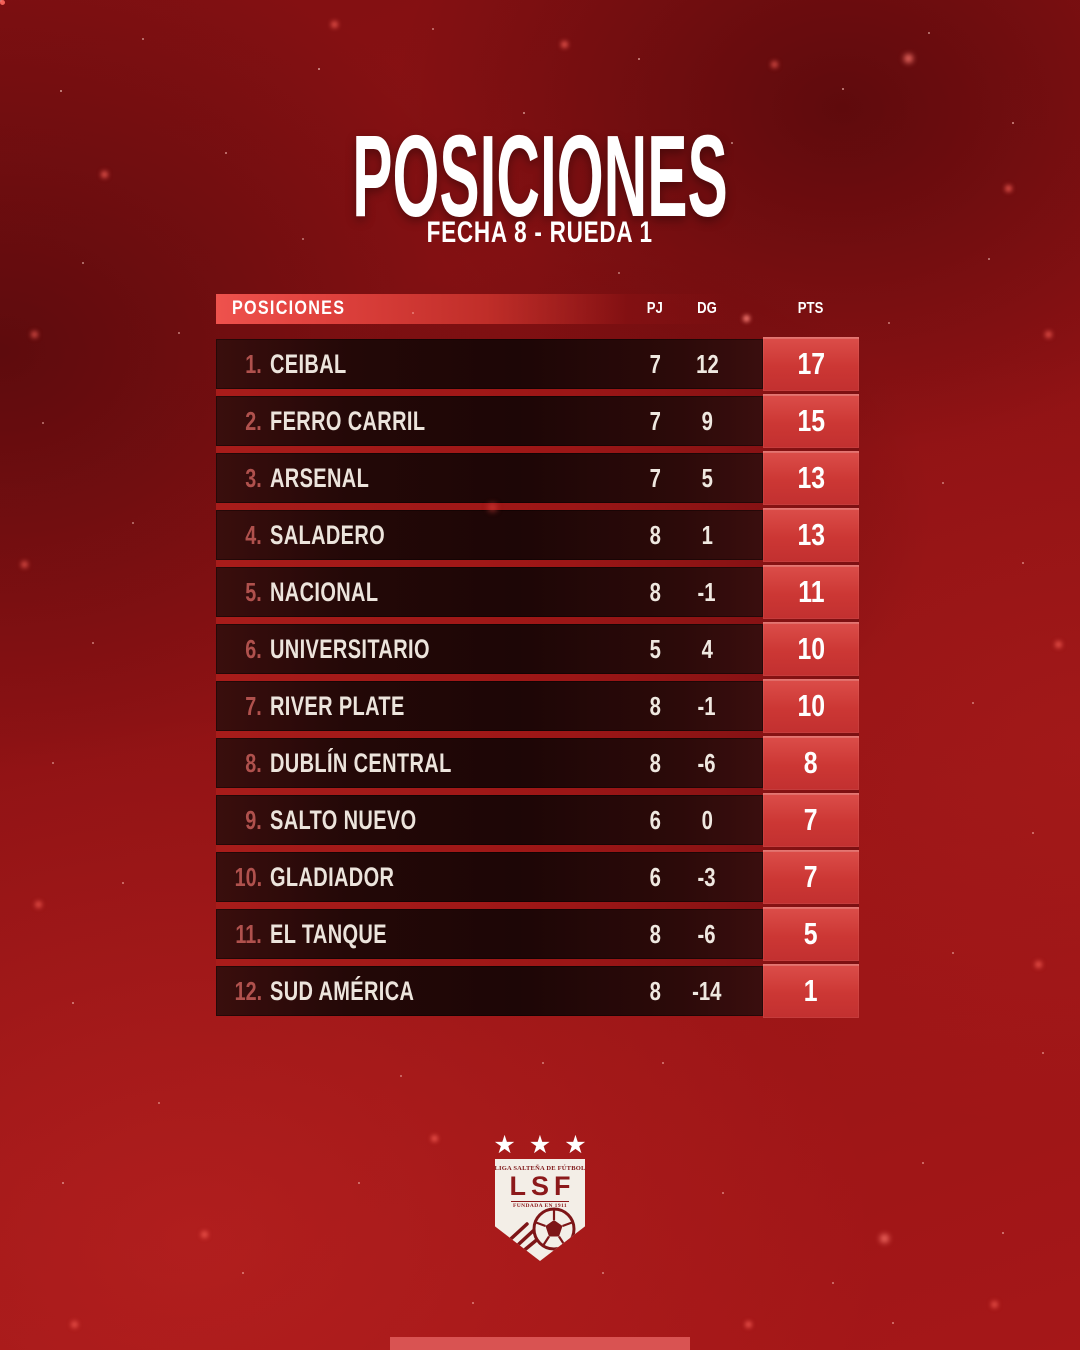 This screenshot has height=1350, width=1080. Describe the element at coordinates (707, 876) in the screenshot. I see `dg-value: -3` at that location.